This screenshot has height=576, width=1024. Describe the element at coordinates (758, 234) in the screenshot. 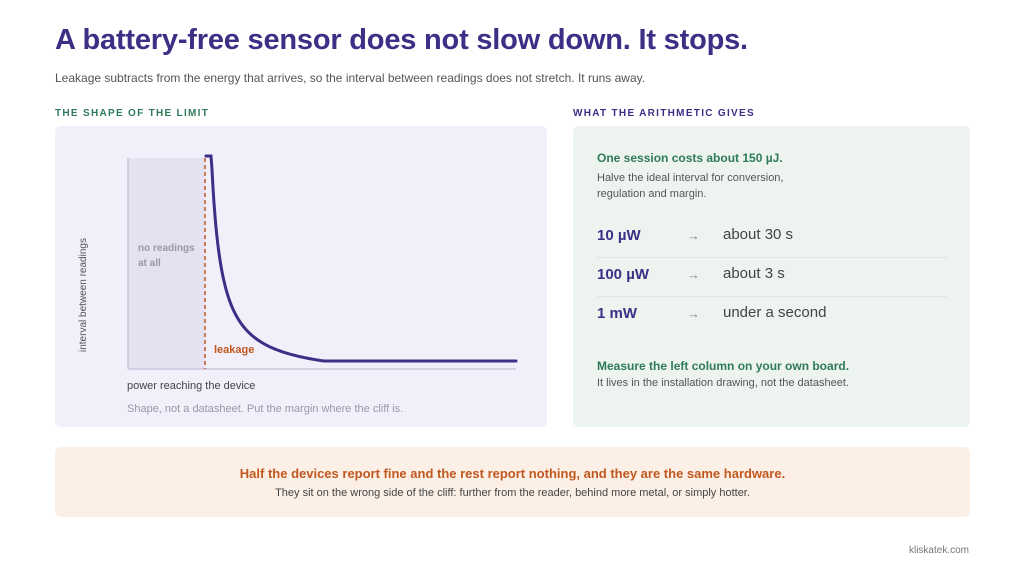

I see `interval-value: about 30 s` at that location.